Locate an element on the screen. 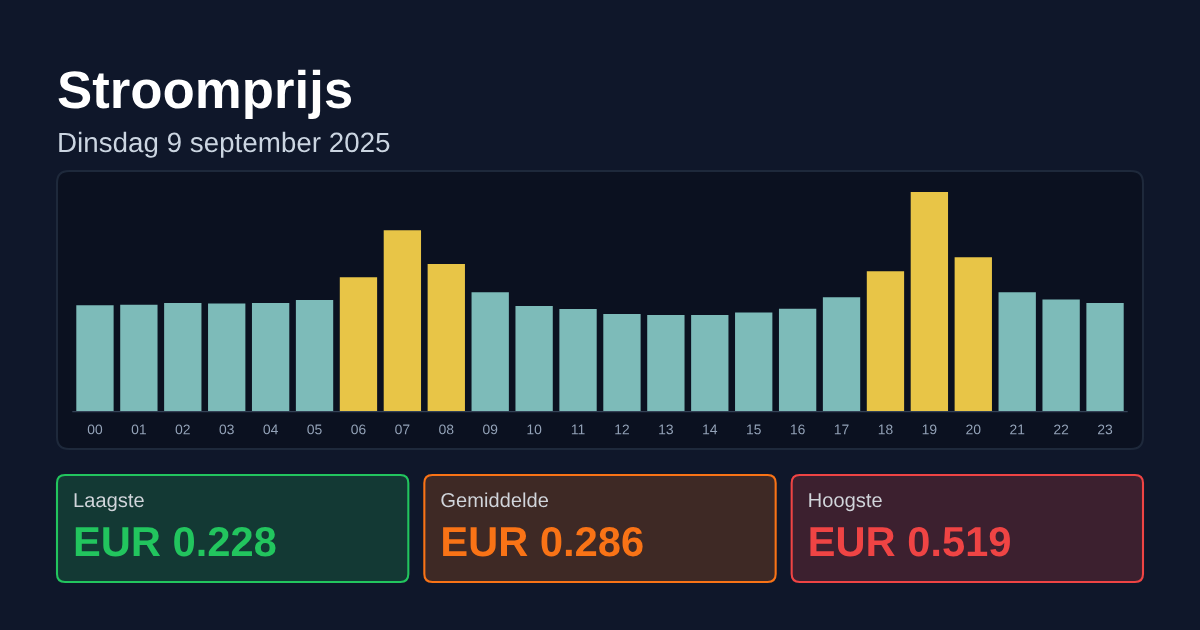 Image resolution: width=1200 pixels, height=630 pixels. x-tick-label: 17 is located at coordinates (841, 429).